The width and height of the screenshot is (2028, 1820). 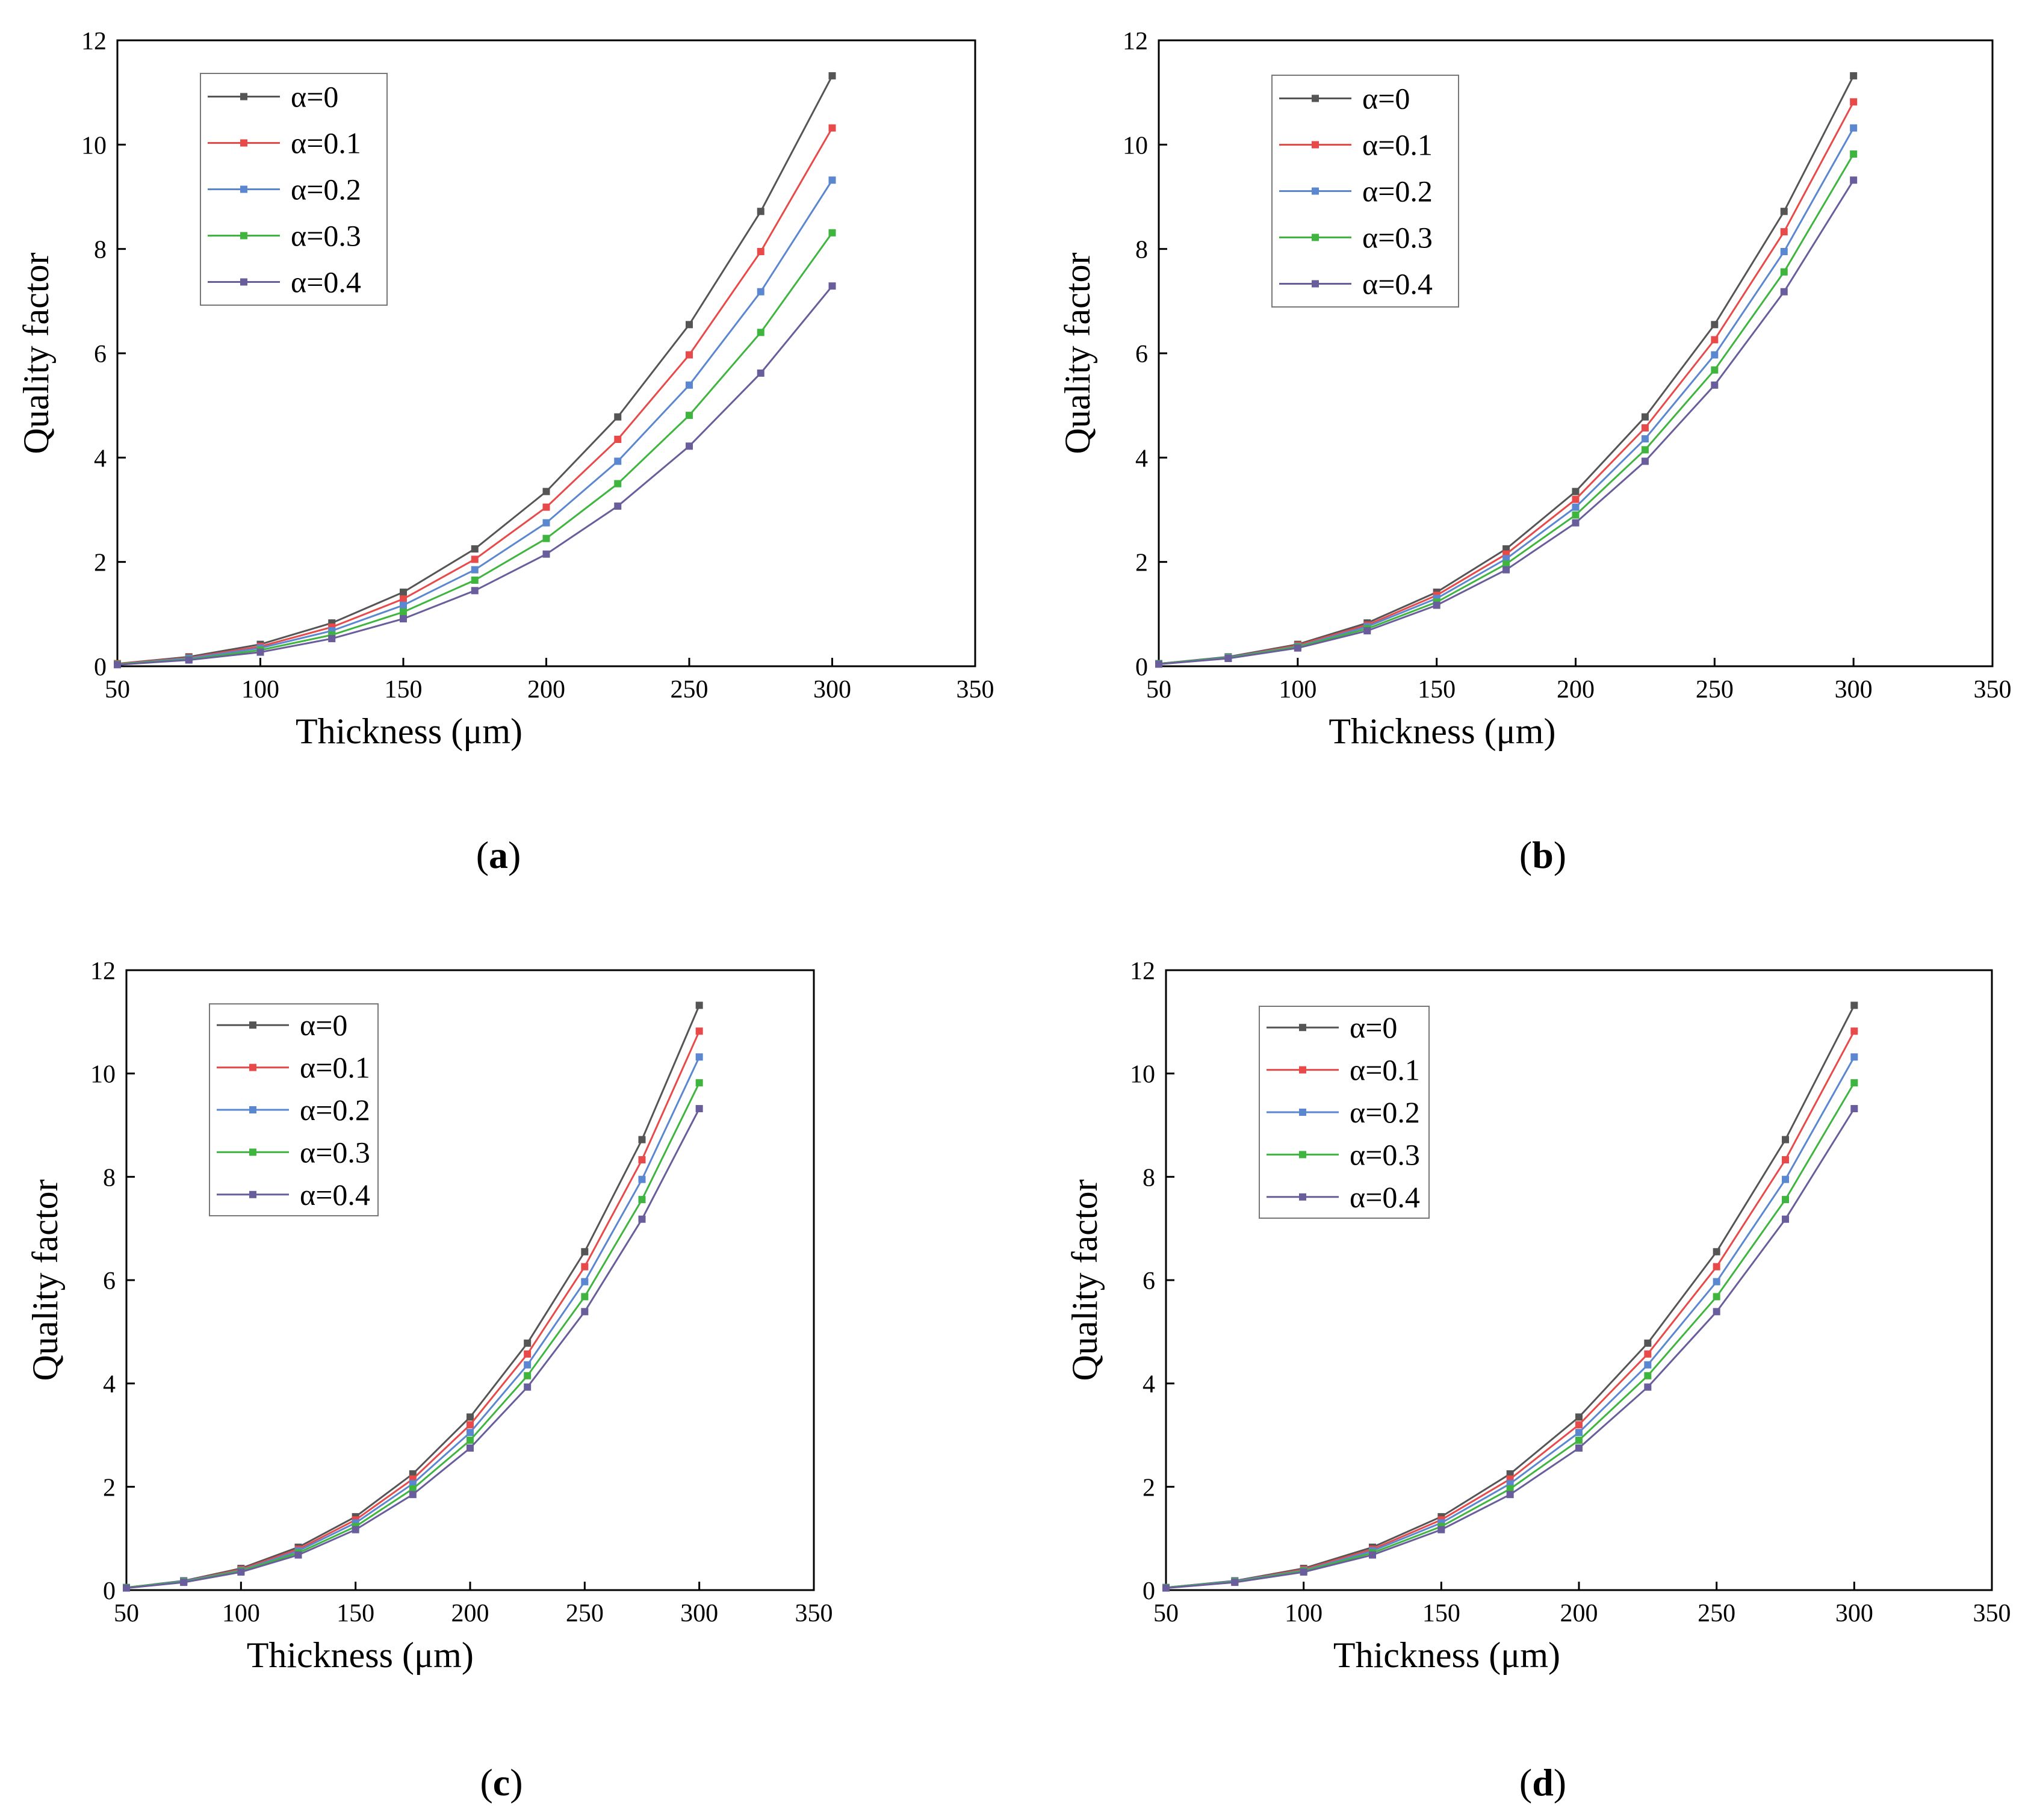 What do you see at coordinates (260, 690) in the screenshot?
I see `x-tick-label: 100` at bounding box center [260, 690].